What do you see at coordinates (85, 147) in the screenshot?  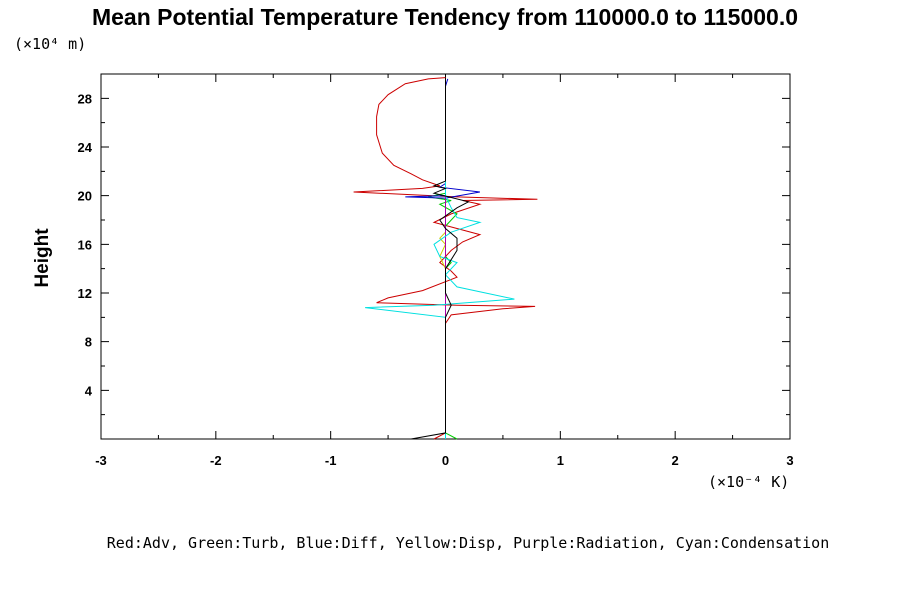 I see `y-tick-label: 24` at bounding box center [85, 147].